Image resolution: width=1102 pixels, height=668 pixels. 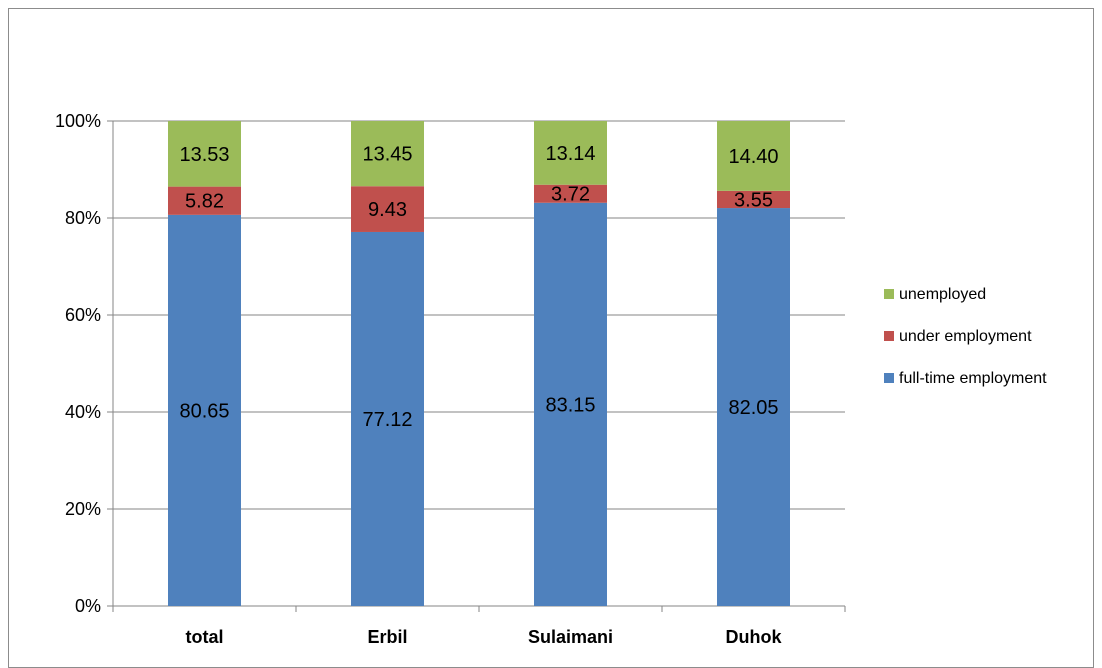 I want to click on legend-label: full-time employment, so click(x=973, y=378).